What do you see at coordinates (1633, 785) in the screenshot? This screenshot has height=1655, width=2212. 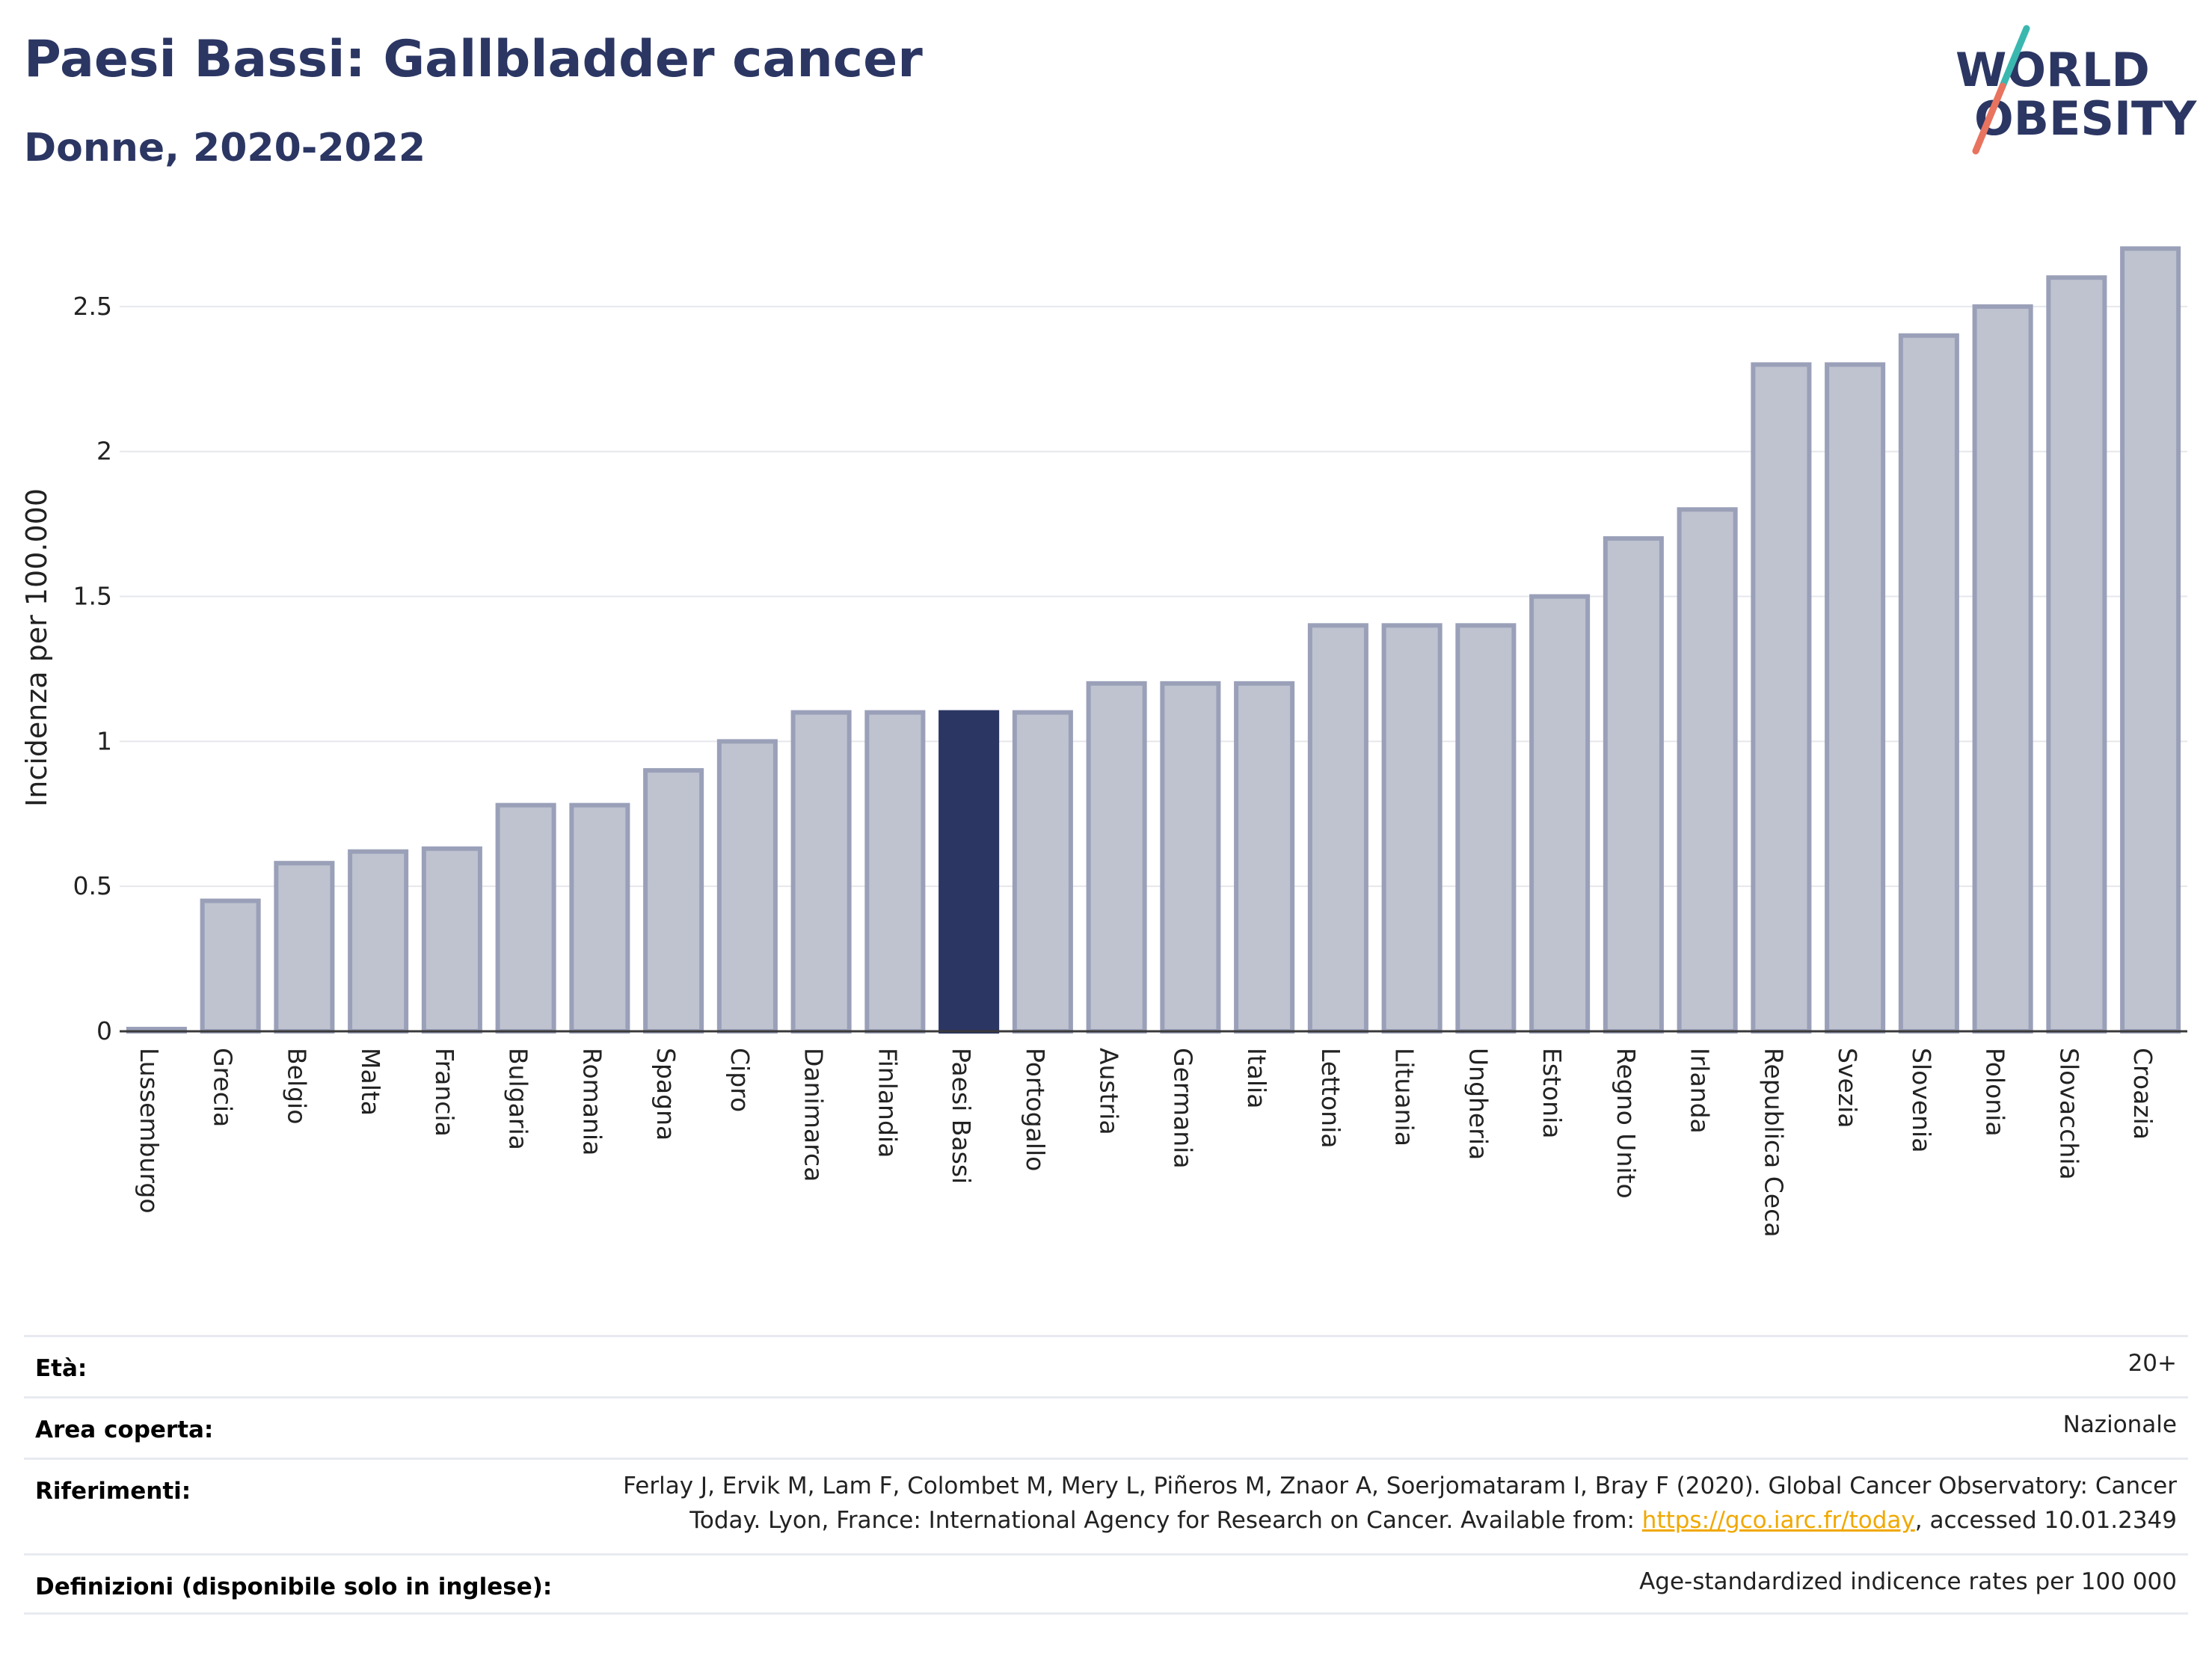 I see `bar-regno-unito` at bounding box center [1633, 785].